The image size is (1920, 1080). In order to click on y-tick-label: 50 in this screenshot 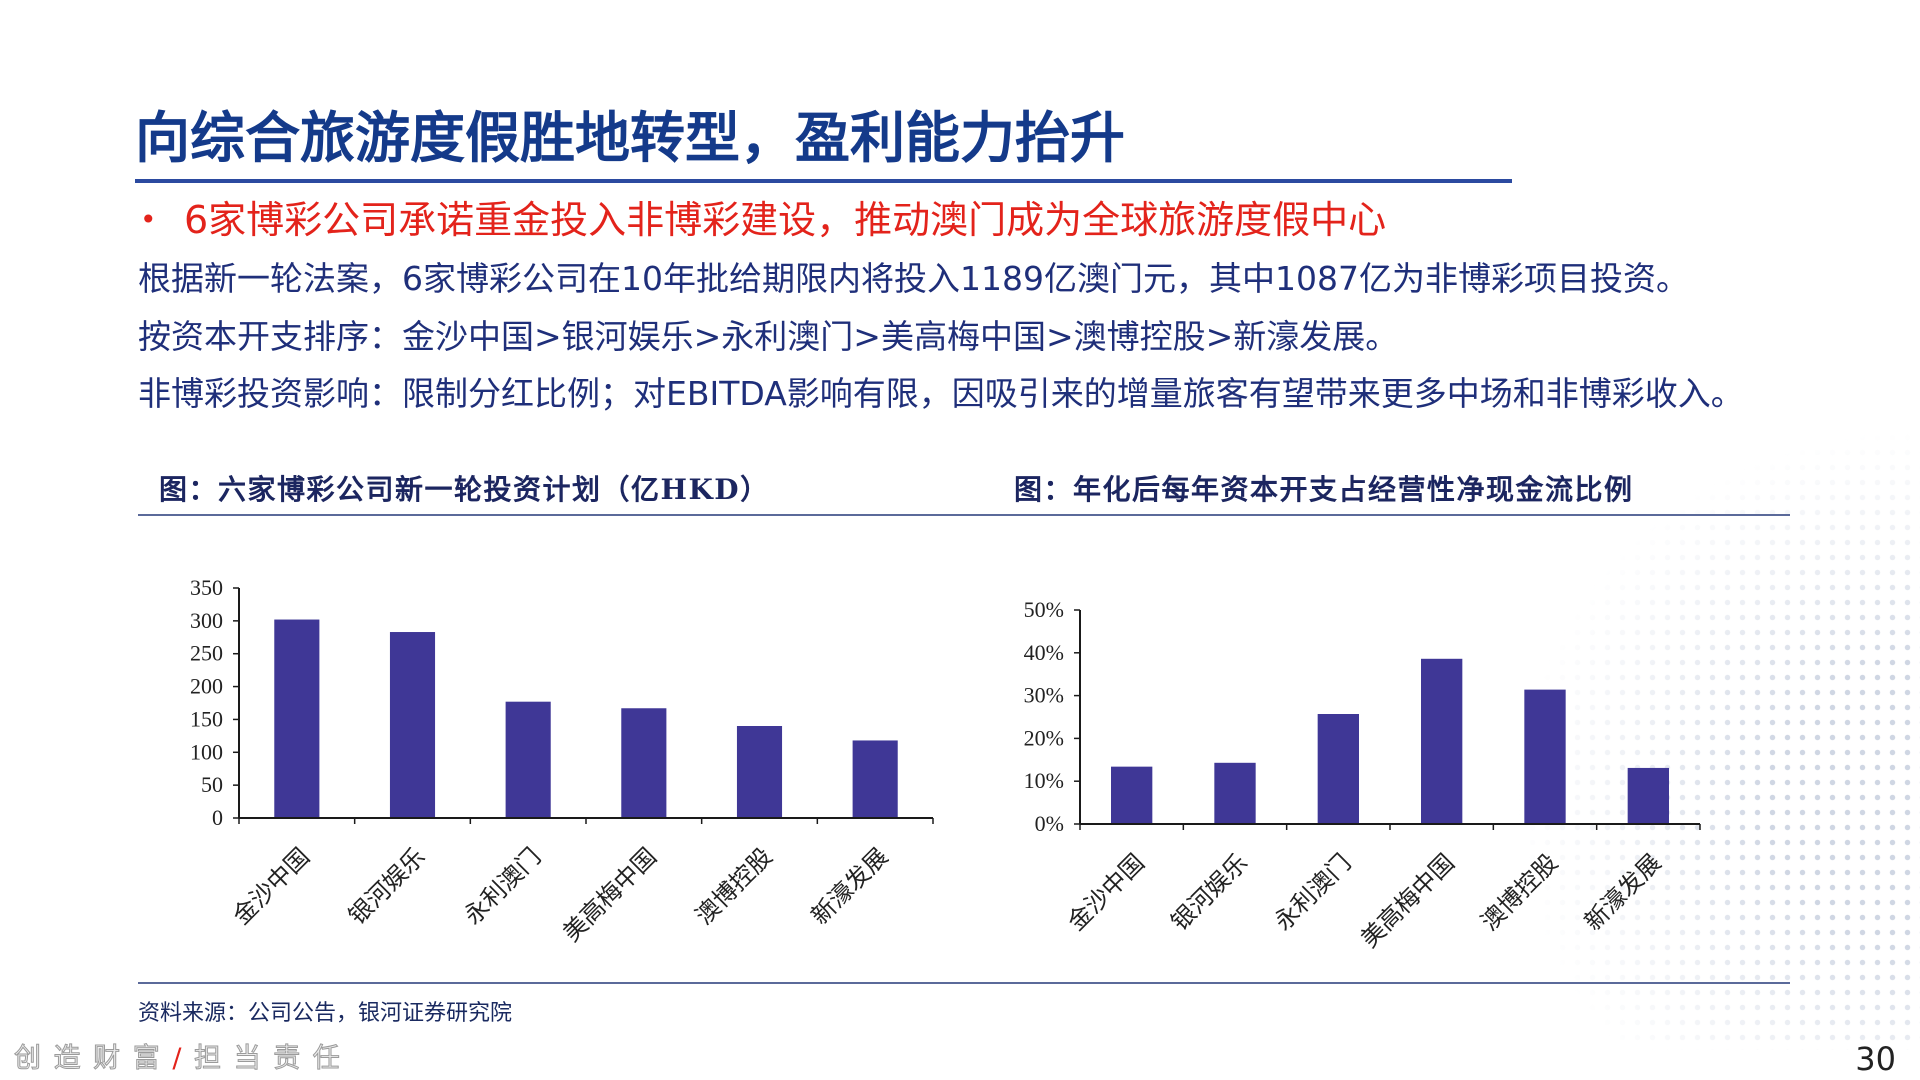, I will do `click(212, 784)`.